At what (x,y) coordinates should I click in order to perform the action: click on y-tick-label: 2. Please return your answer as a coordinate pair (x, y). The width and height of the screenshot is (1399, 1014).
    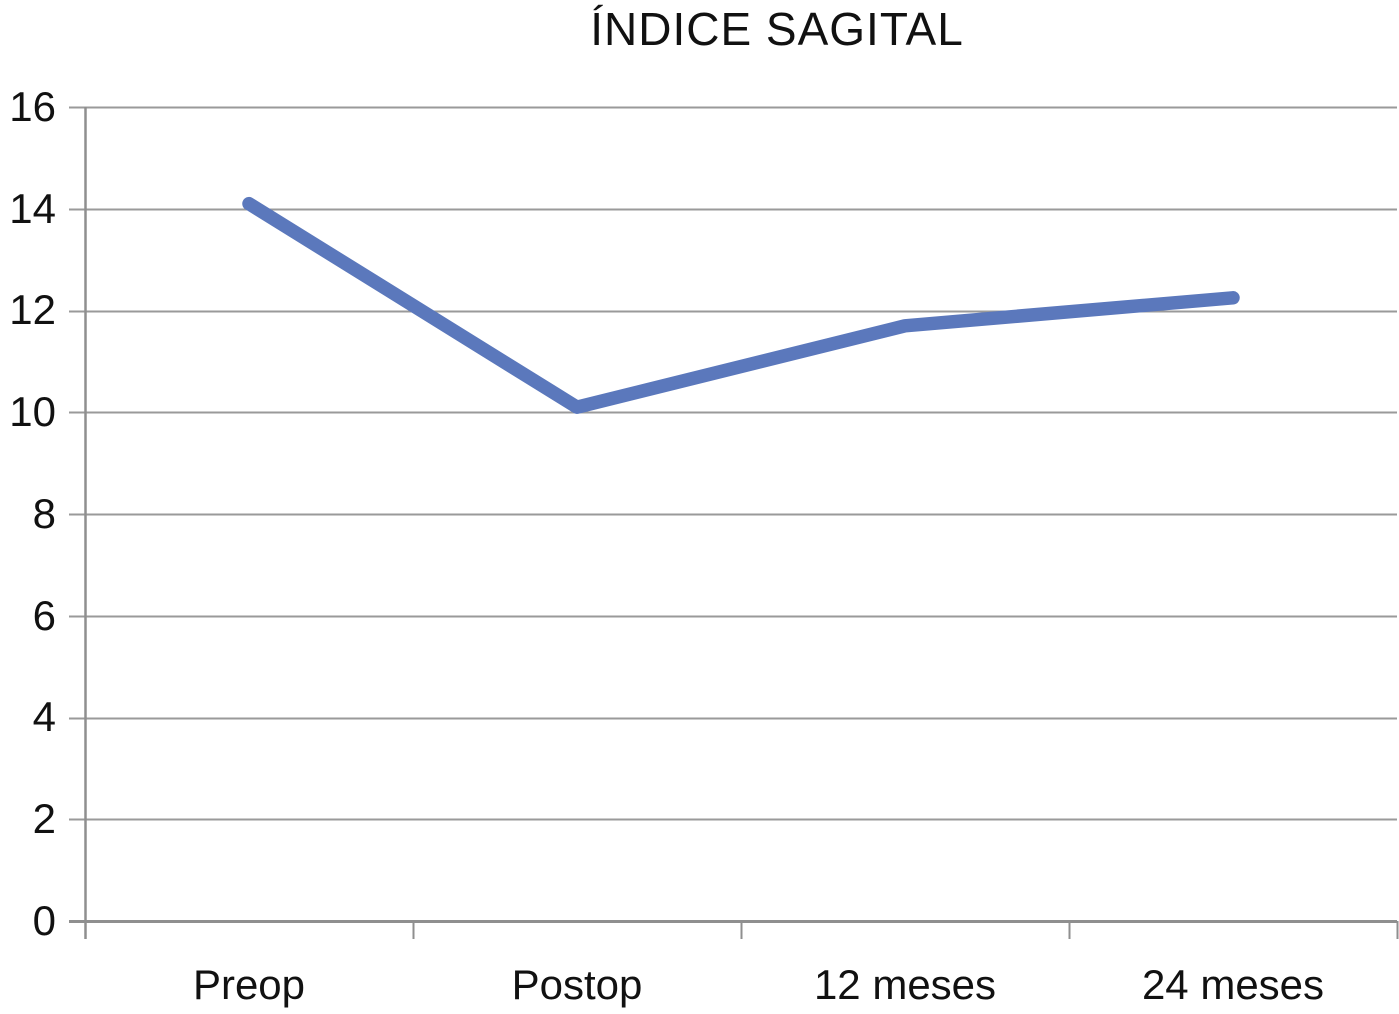
    Looking at the image, I should click on (44, 818).